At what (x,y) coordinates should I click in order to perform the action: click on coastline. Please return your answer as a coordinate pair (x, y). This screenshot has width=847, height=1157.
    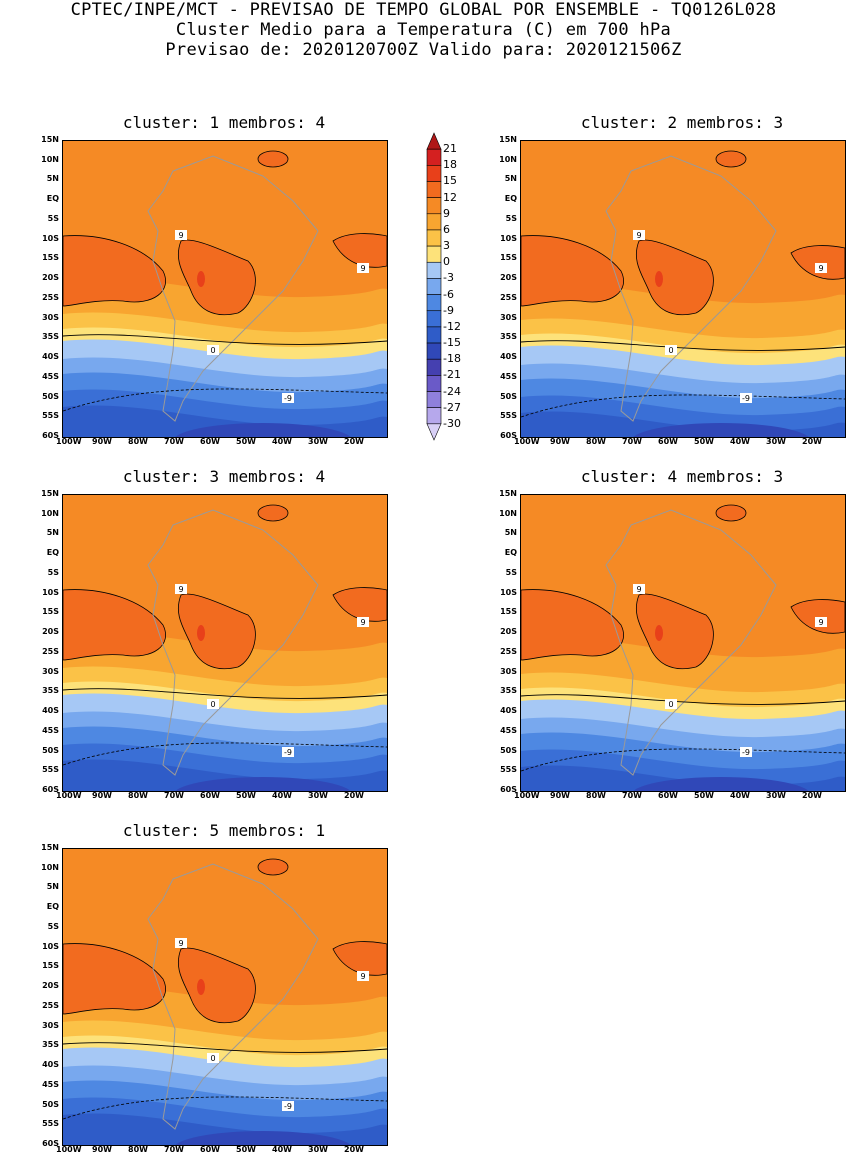
    Looking at the image, I should click on (691, 642).